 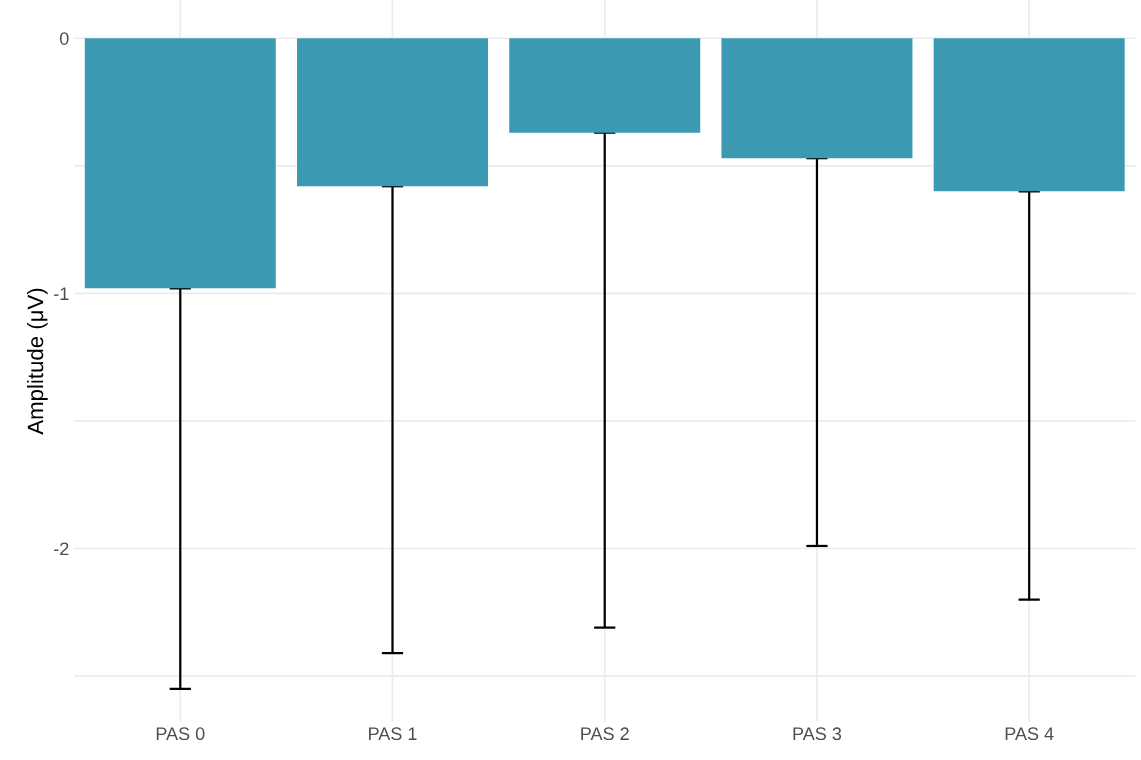 What do you see at coordinates (817, 734) in the screenshot?
I see `x-tick-label: PAS 3` at bounding box center [817, 734].